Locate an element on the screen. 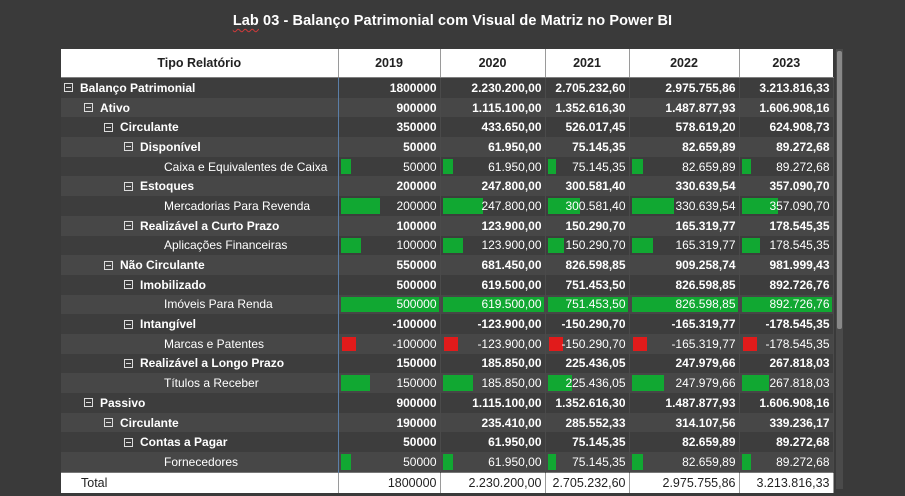 The width and height of the screenshot is (905, 496). row-header: Marcas e Patentes is located at coordinates (200, 343).